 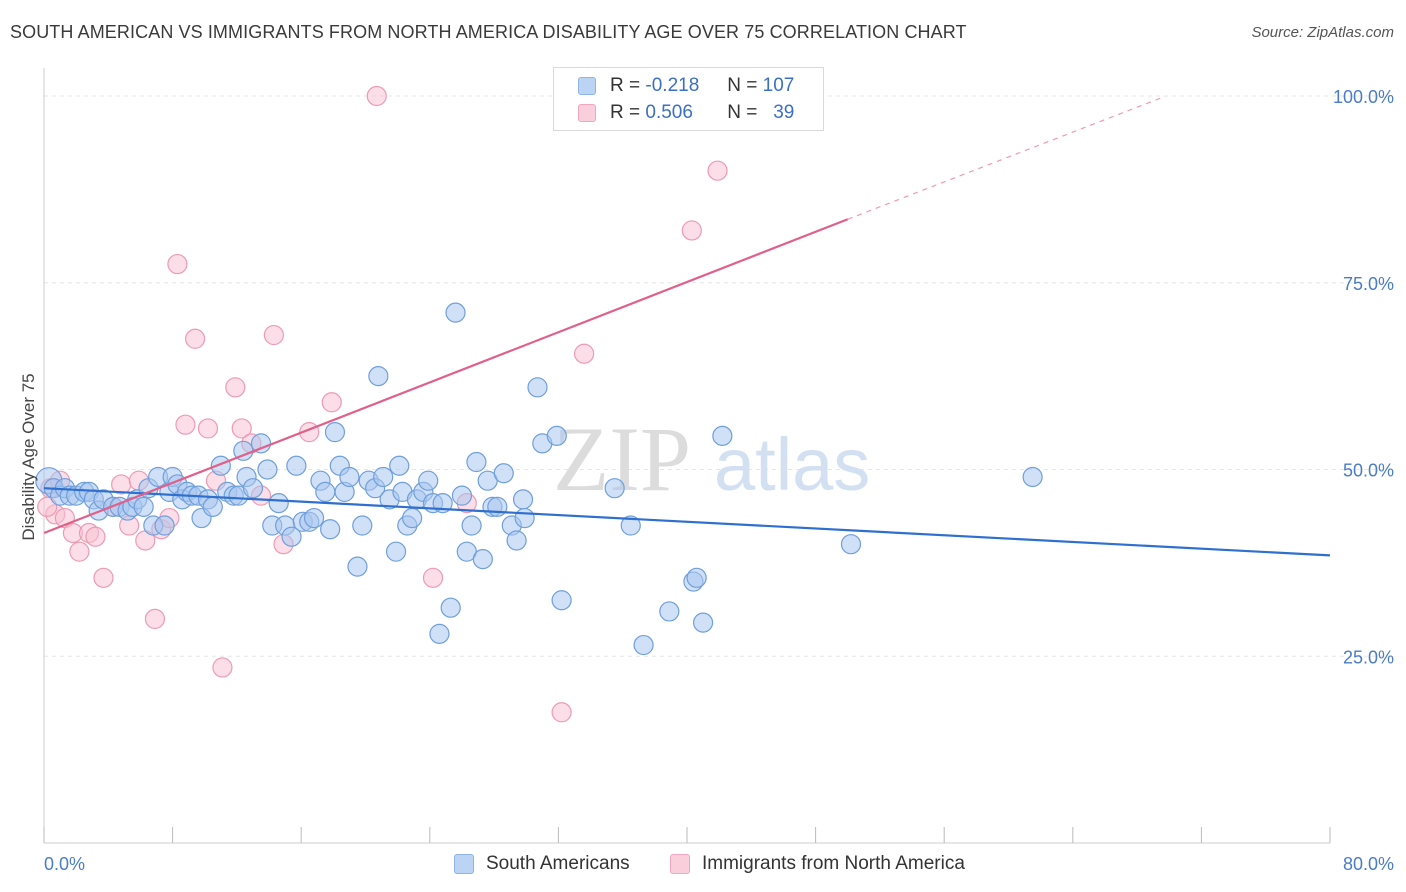 I want to click on r-value: 0.506, so click(x=669, y=112).